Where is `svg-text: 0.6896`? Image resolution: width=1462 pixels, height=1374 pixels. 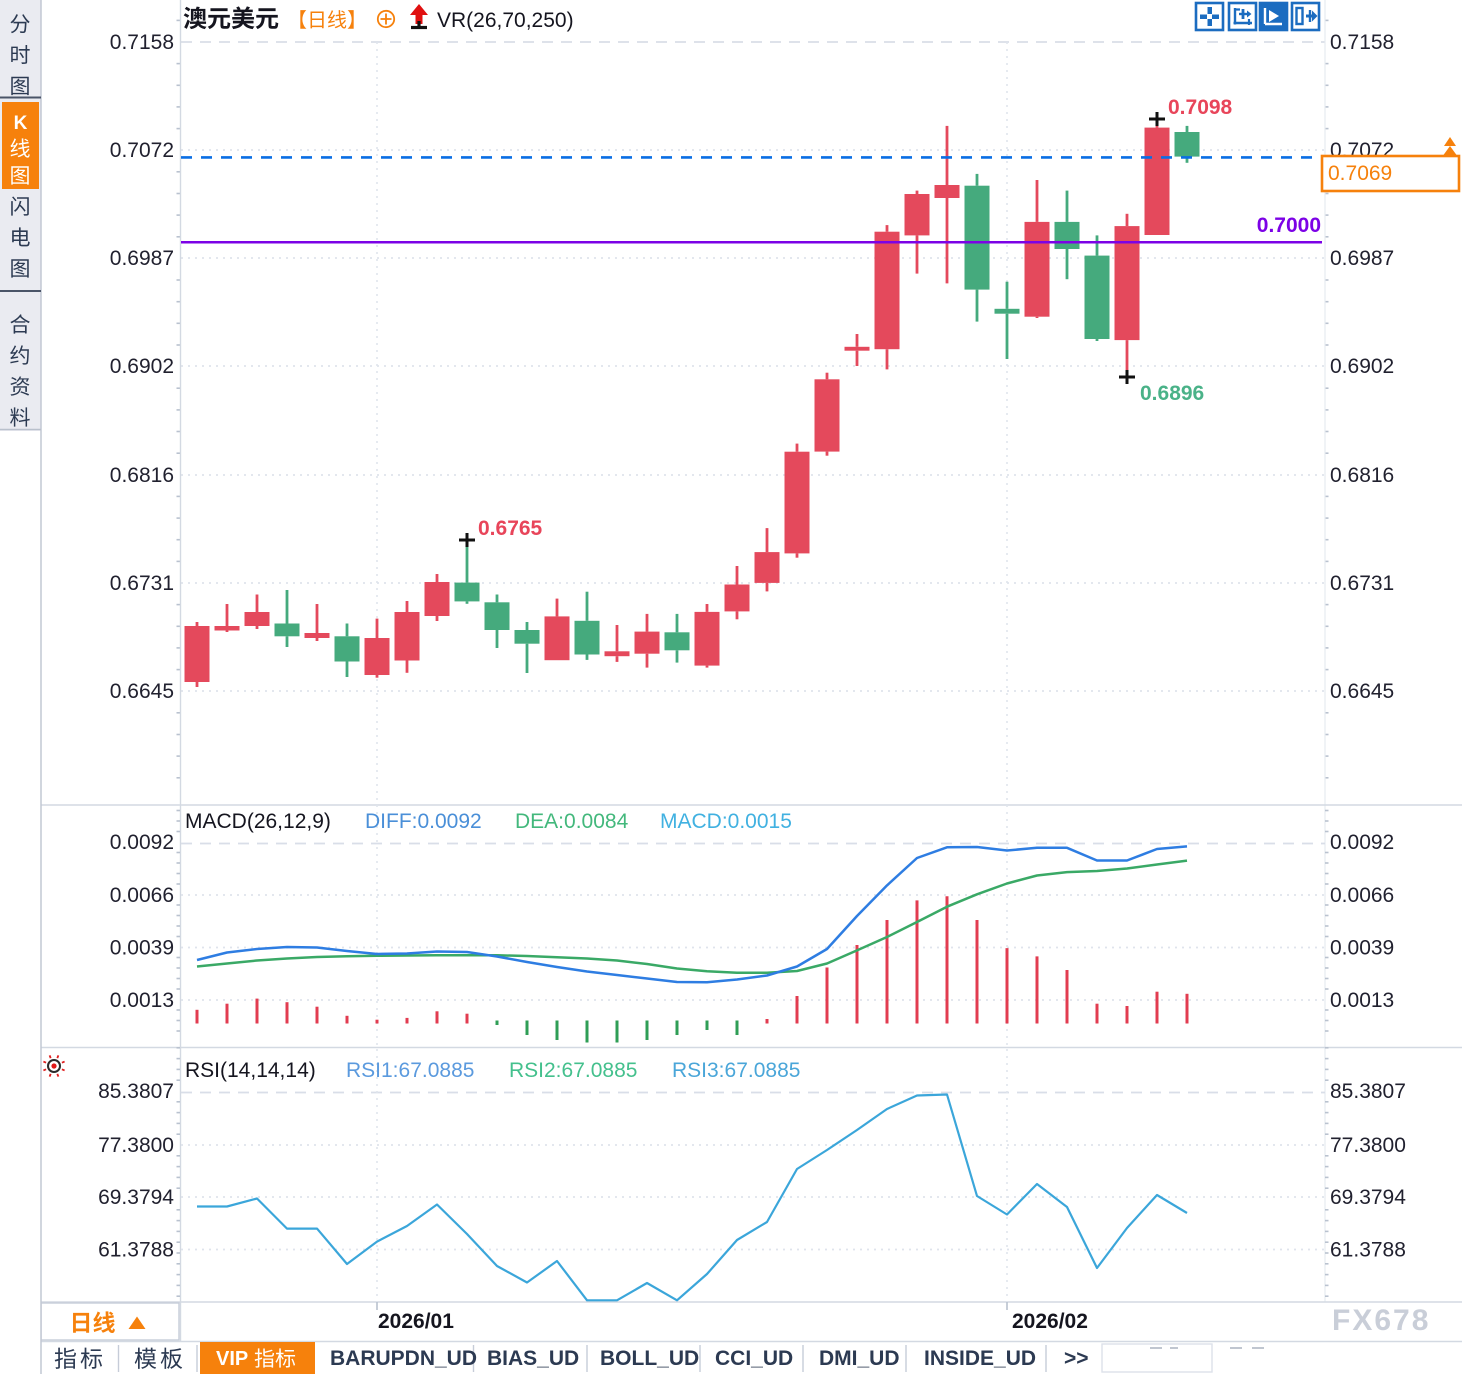
svg-text: 0.6896 is located at coordinates (1172, 393).